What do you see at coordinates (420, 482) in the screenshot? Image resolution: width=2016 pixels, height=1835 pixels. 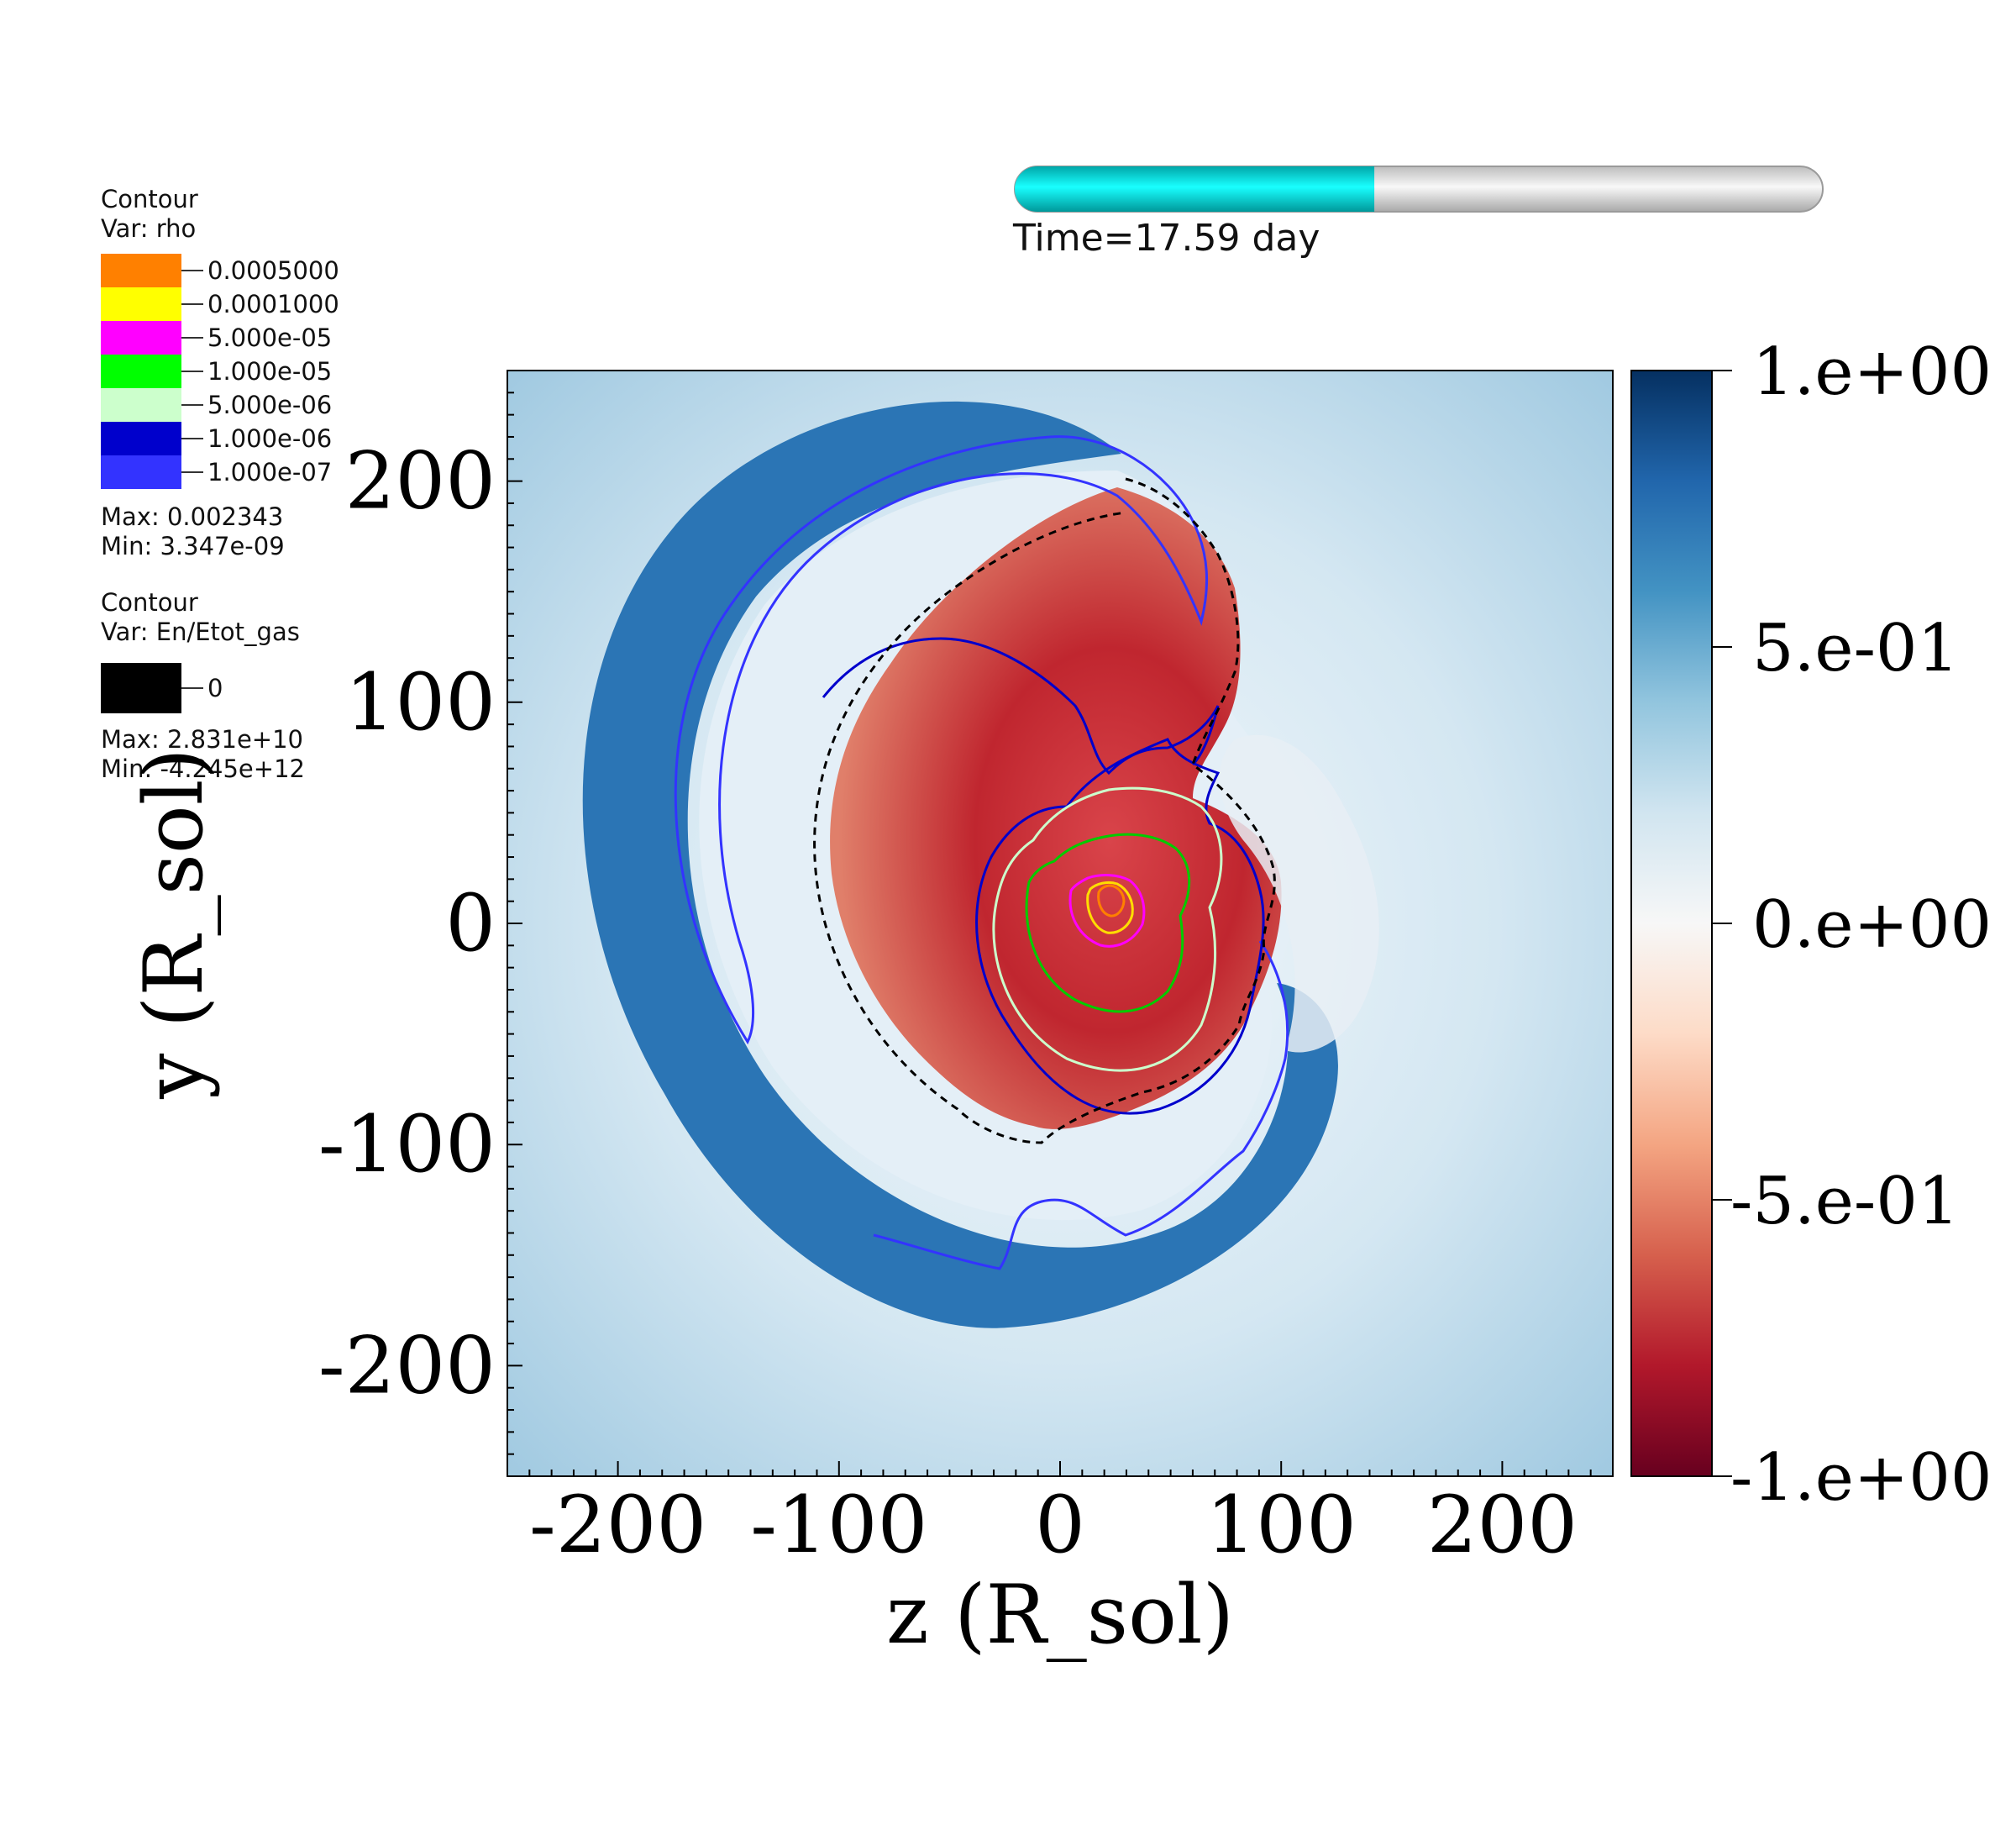 I see `y-tick-label: 200` at bounding box center [420, 482].